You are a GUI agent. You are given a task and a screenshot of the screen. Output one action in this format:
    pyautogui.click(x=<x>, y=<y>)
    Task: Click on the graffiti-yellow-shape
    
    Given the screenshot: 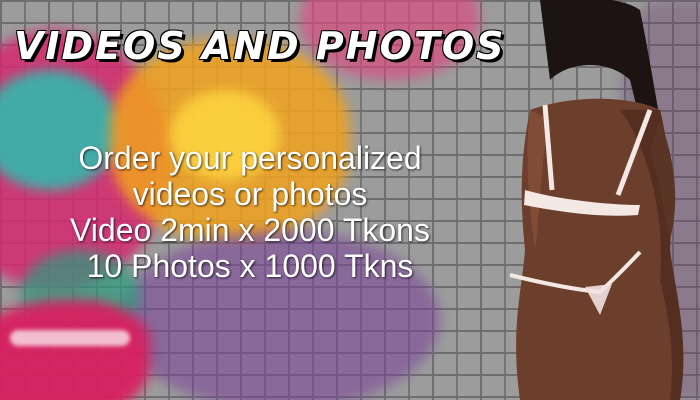 What is the action you would take?
    pyautogui.click(x=225, y=135)
    